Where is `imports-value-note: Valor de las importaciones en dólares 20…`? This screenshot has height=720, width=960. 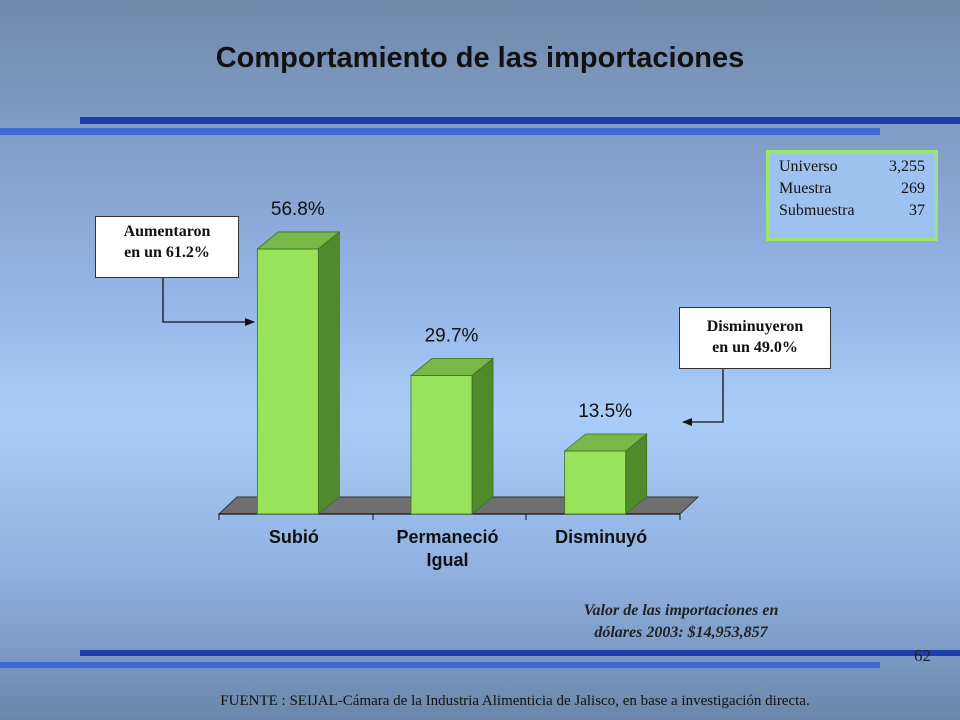
imports-value-note: Valor de las importaciones en dólares 20… is located at coordinates (681, 622).